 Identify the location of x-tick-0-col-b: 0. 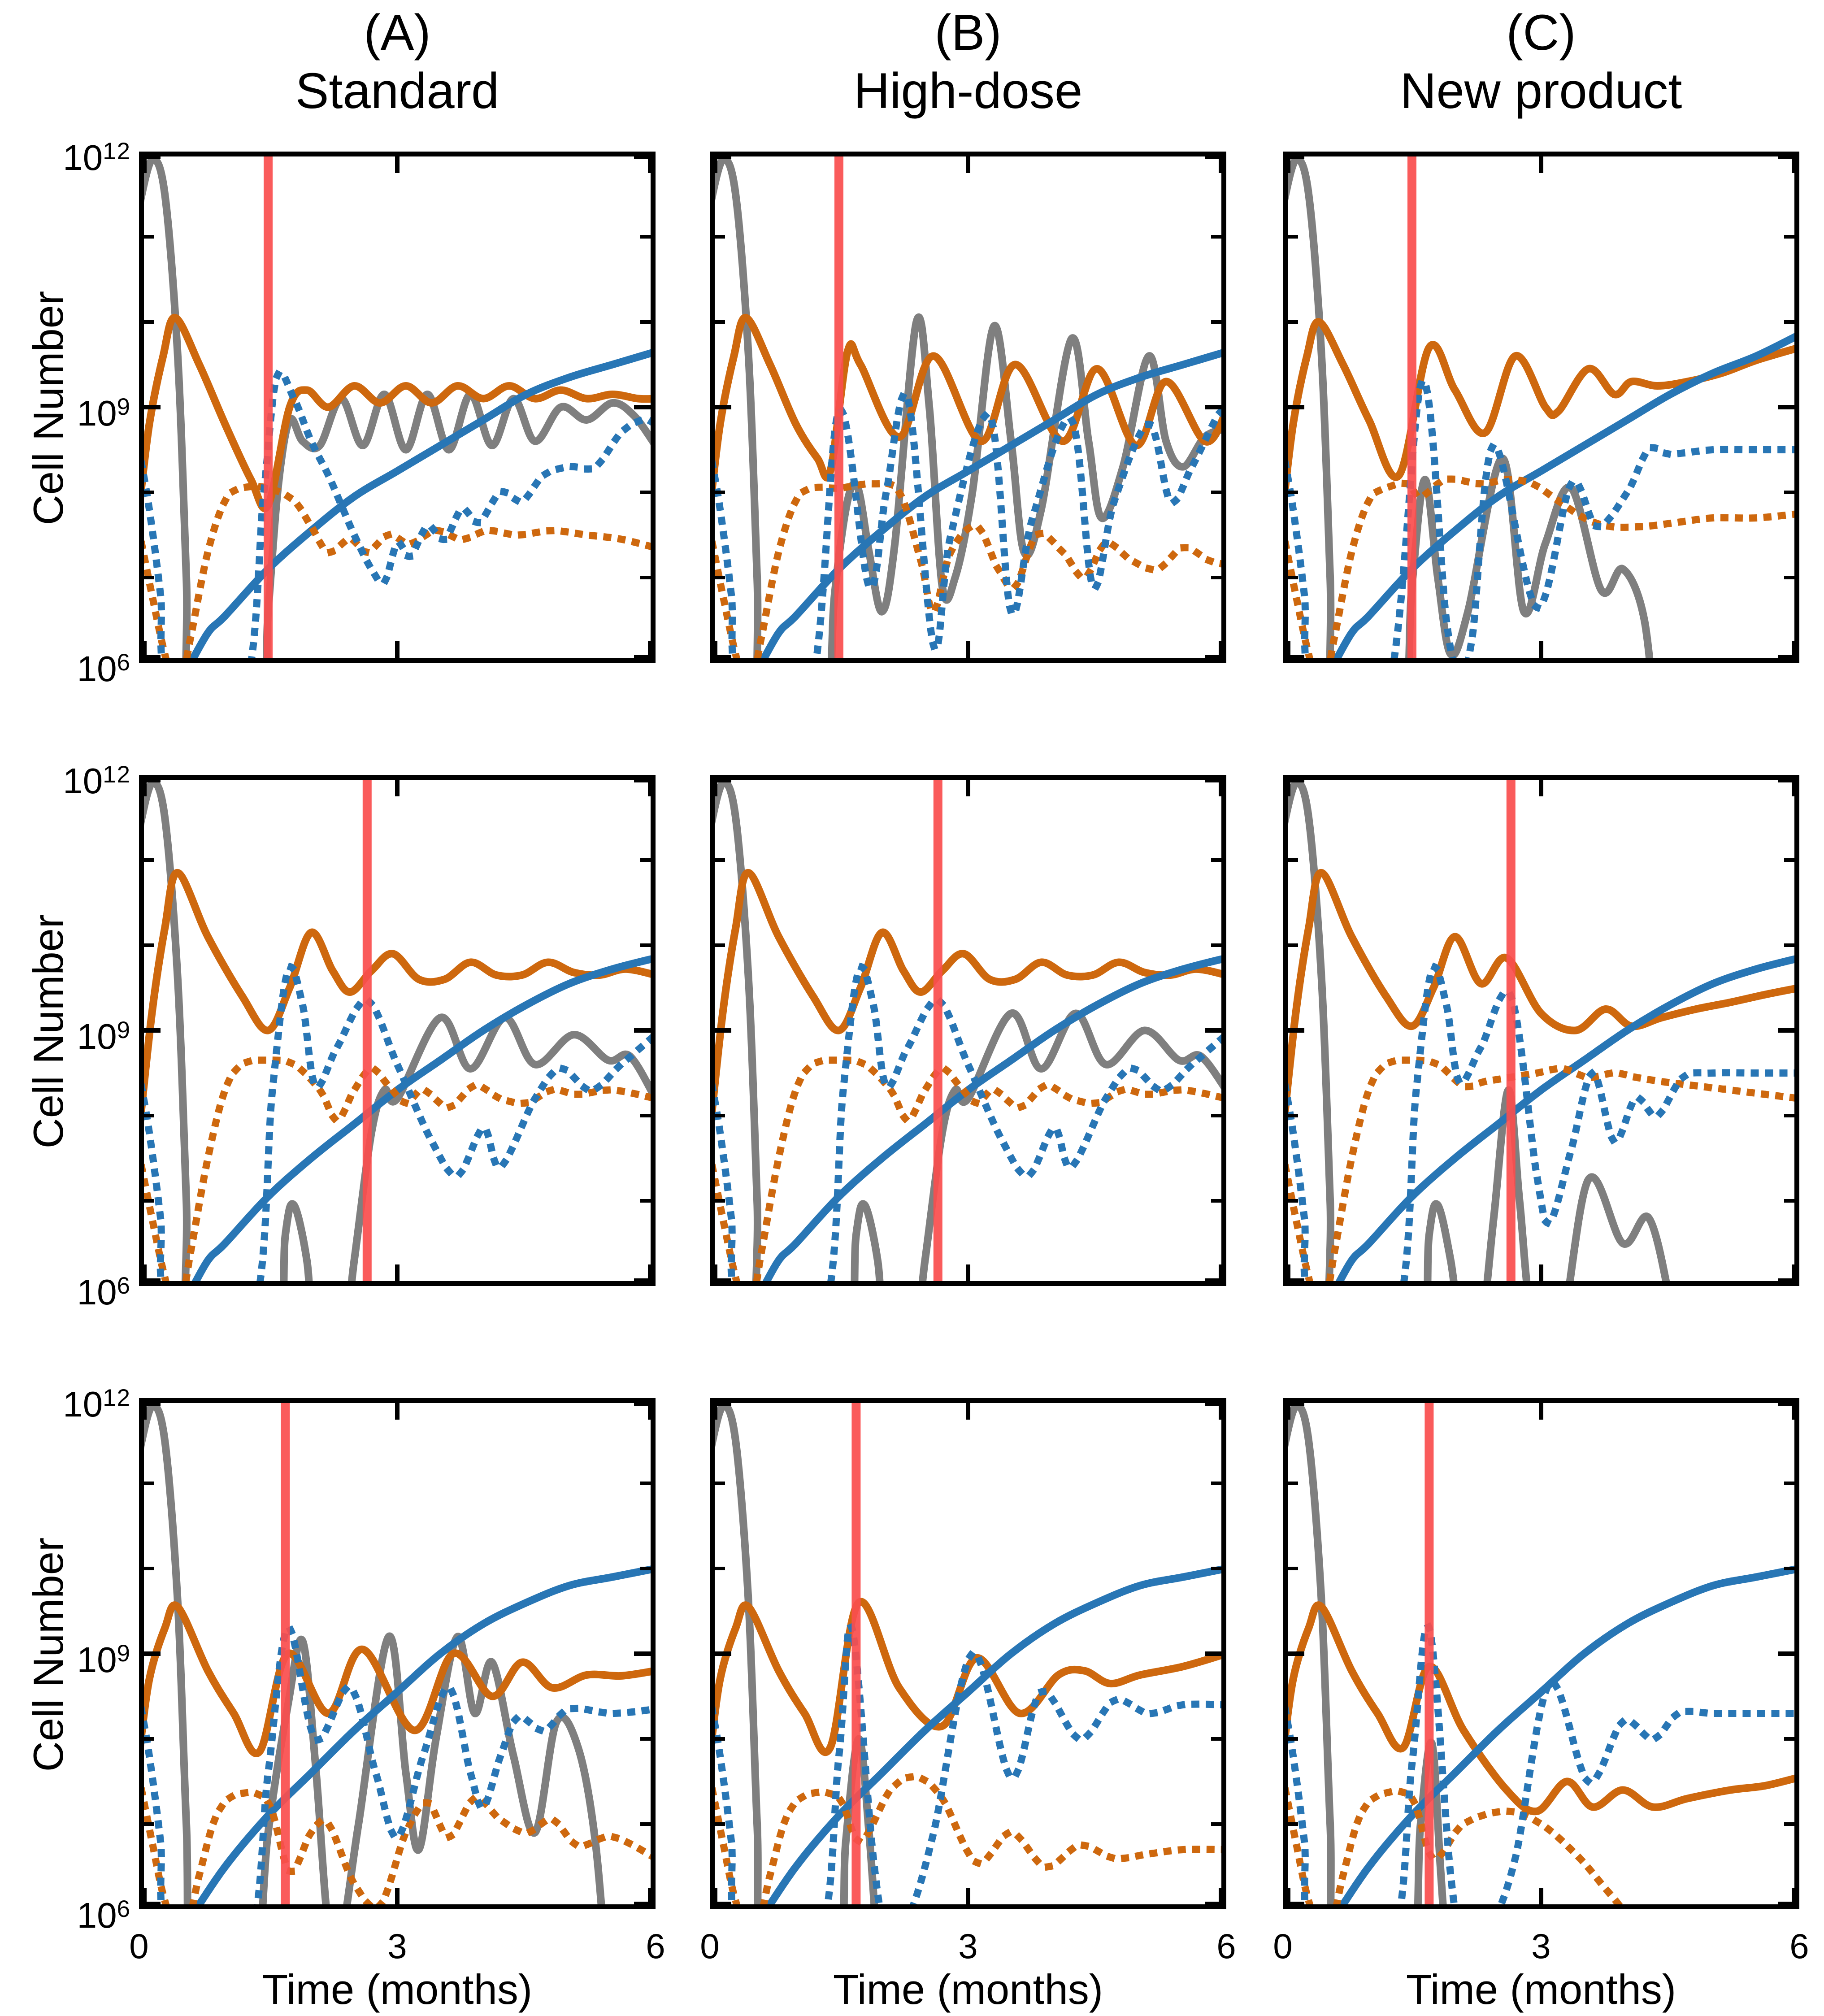
(710, 1946).